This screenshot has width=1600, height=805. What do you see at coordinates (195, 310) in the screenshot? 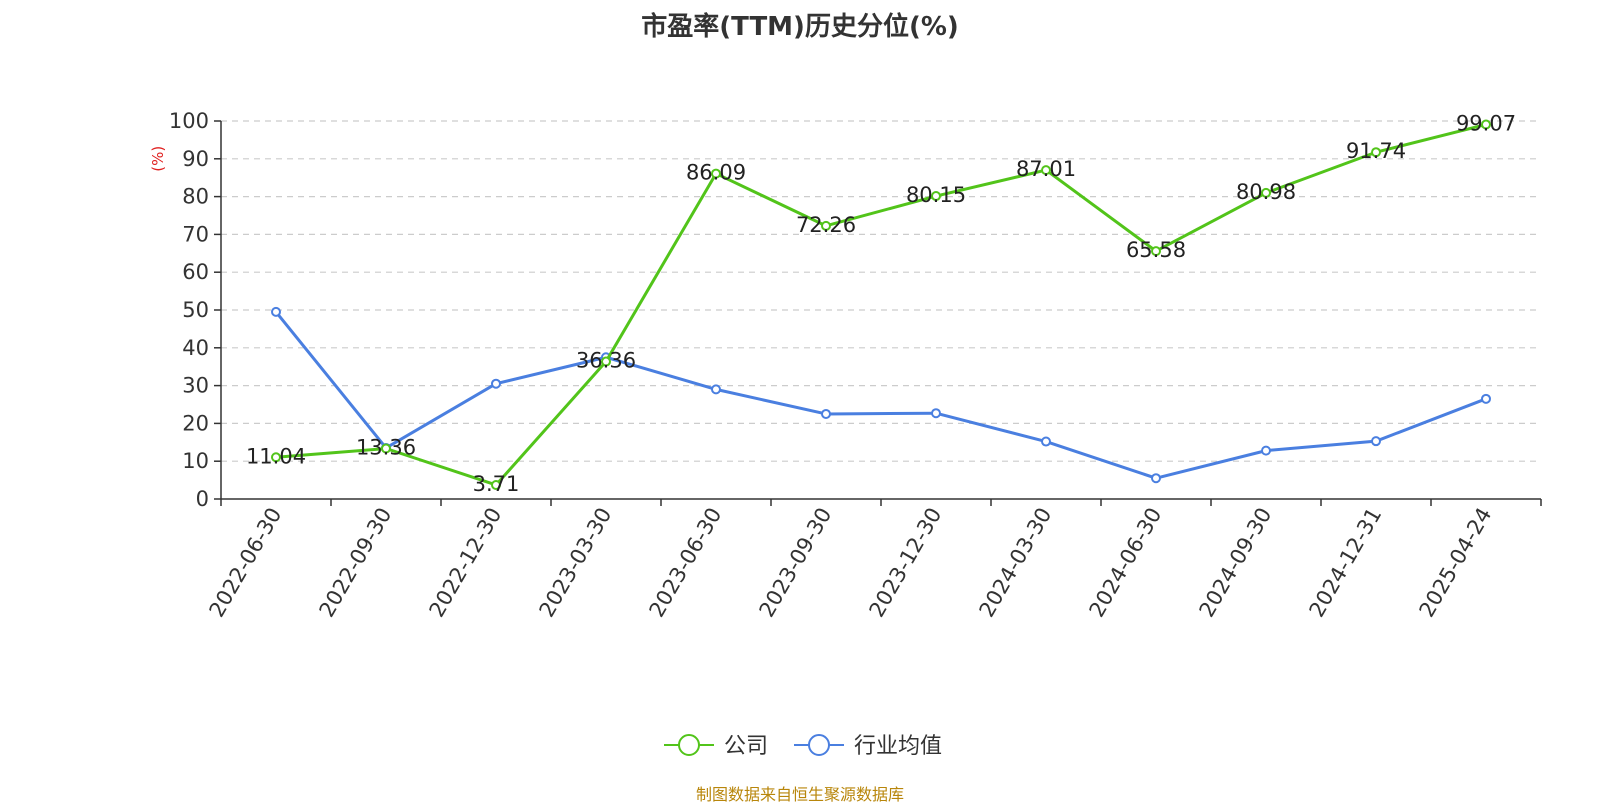
I see `y-tick-label: 50` at bounding box center [195, 310].